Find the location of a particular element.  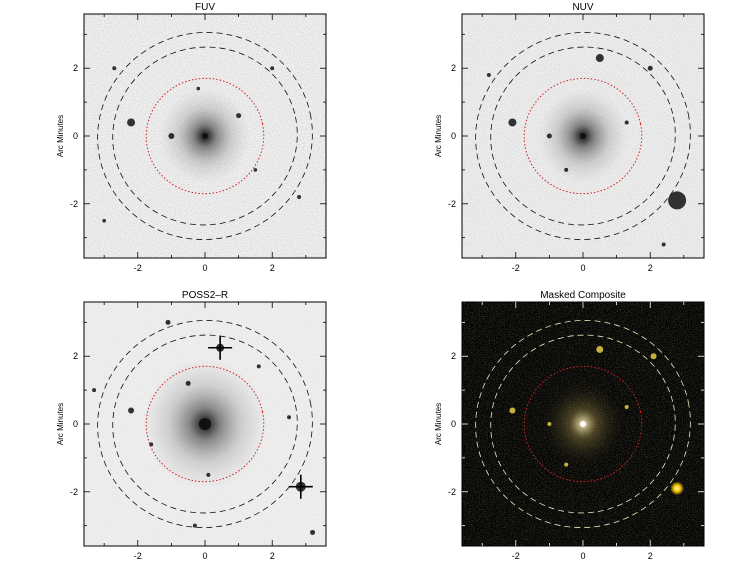

panel-title: FUV is located at coordinates (205, 7).